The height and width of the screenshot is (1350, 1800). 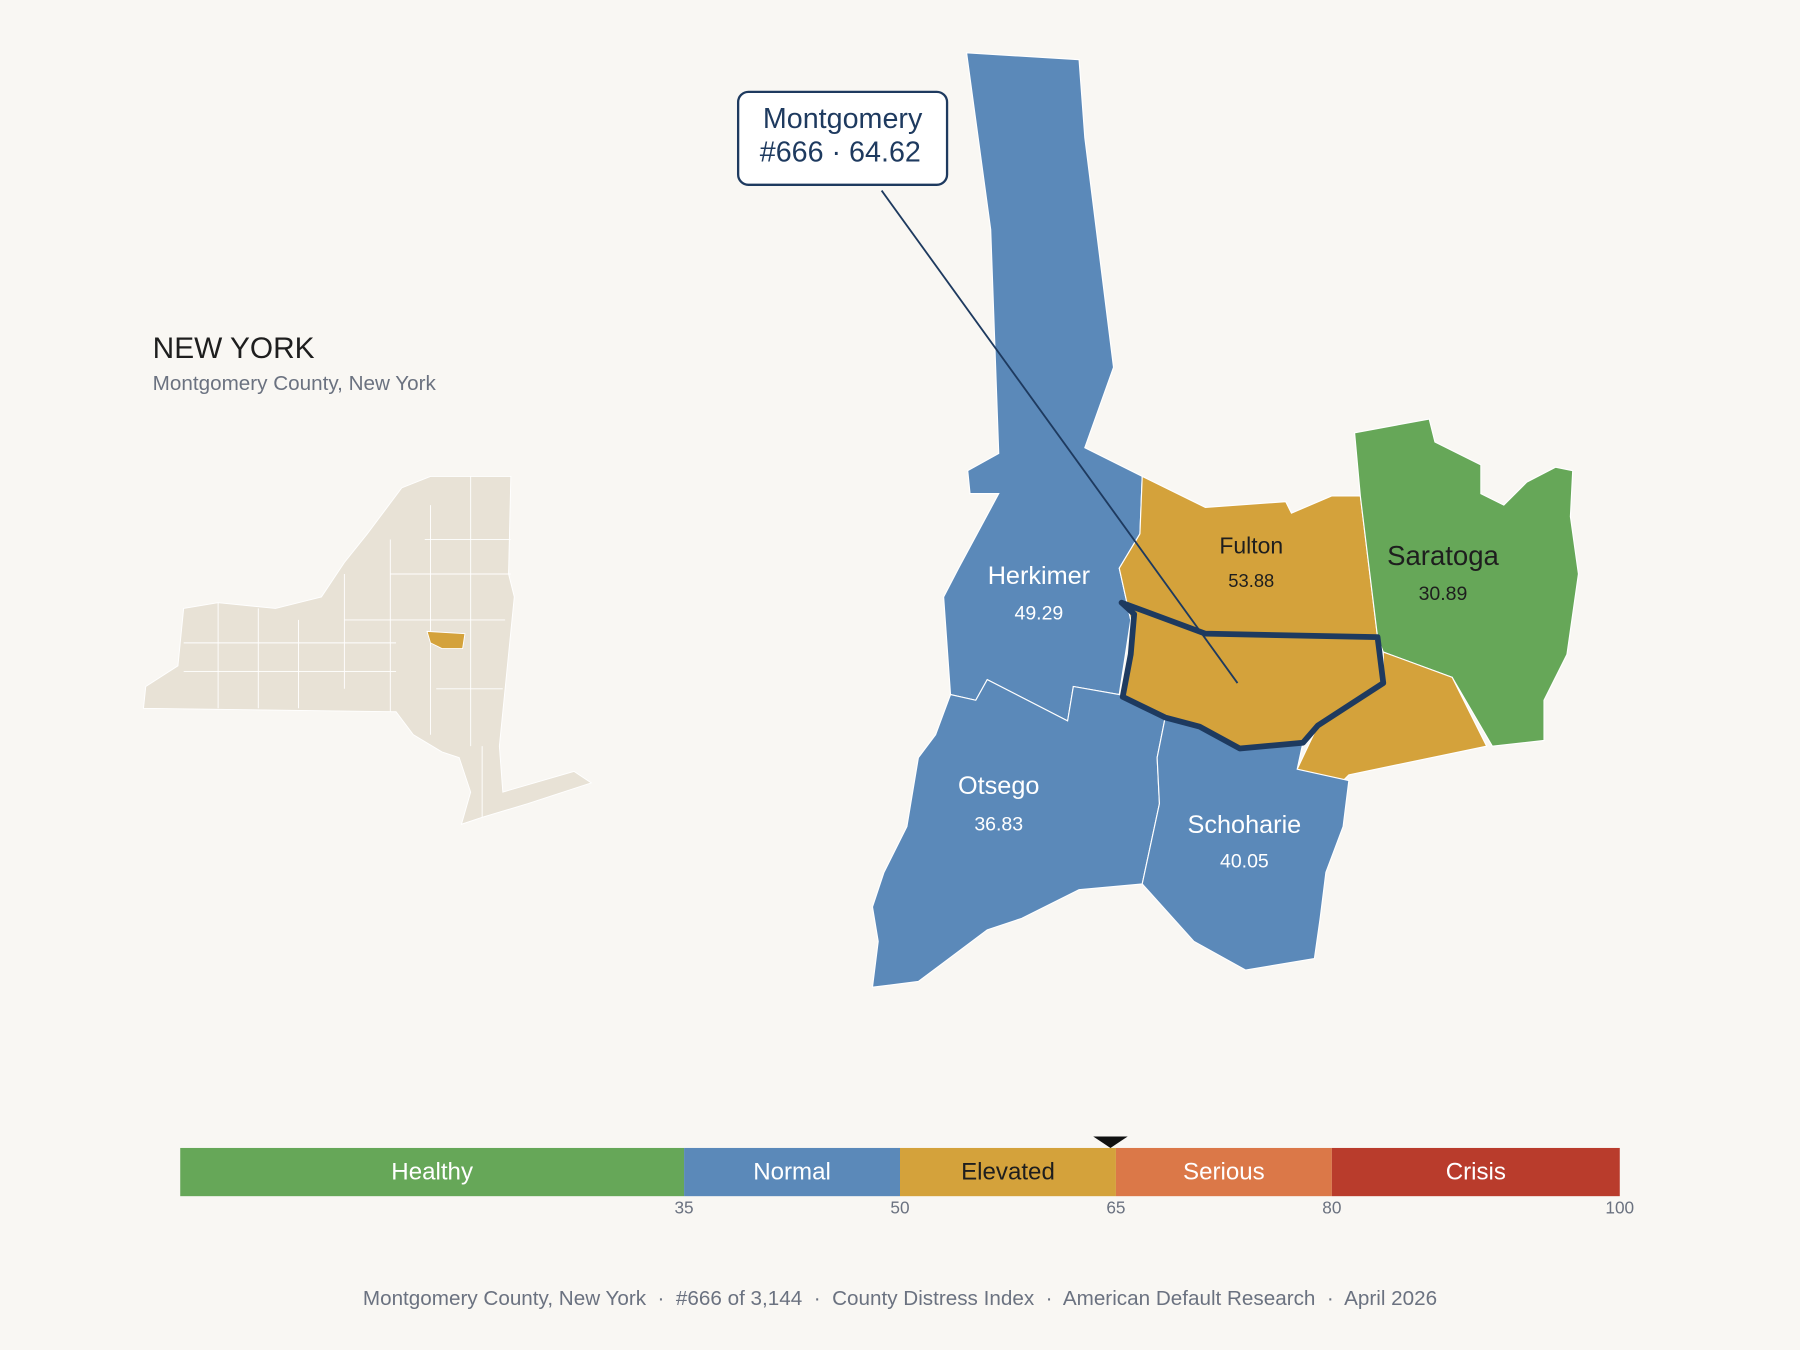 I want to click on legend-band-label: Normal, so click(x=792, y=1172).